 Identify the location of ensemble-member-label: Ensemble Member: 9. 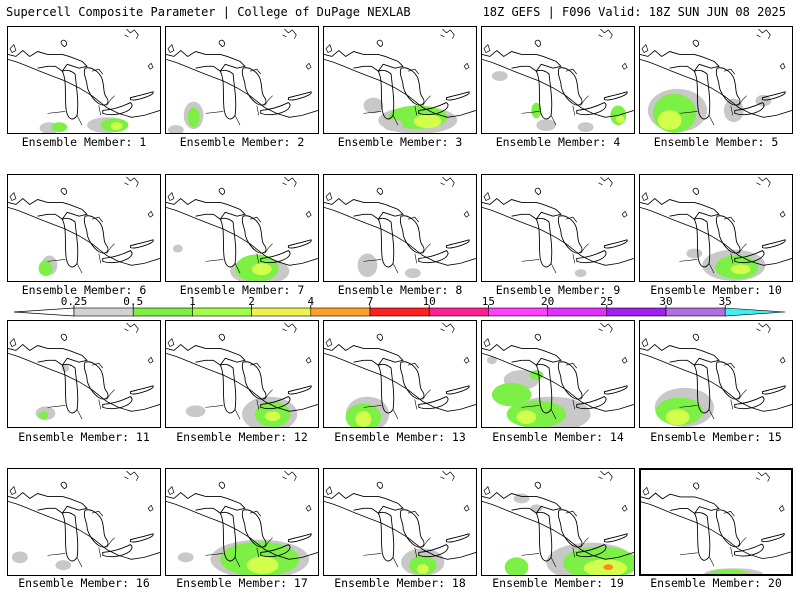
(558, 290).